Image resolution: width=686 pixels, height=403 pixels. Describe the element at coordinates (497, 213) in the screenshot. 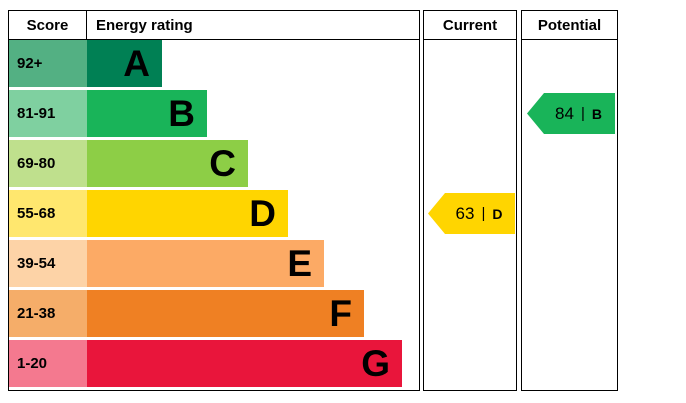

I see `current-rating-letter: D` at that location.